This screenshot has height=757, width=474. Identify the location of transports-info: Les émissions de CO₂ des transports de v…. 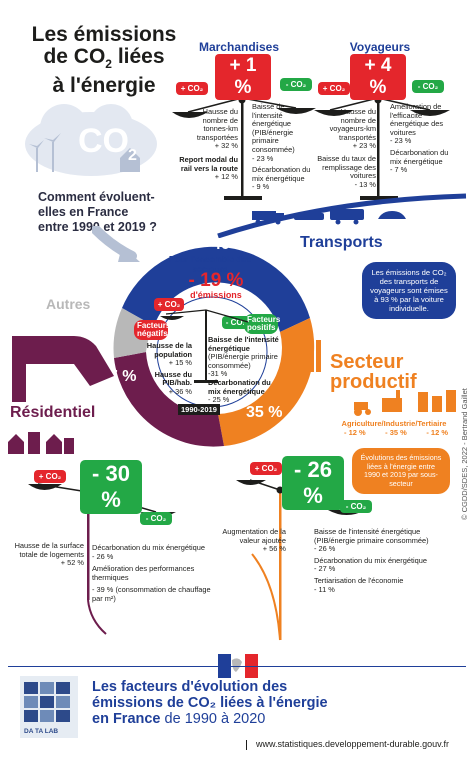
(409, 290).